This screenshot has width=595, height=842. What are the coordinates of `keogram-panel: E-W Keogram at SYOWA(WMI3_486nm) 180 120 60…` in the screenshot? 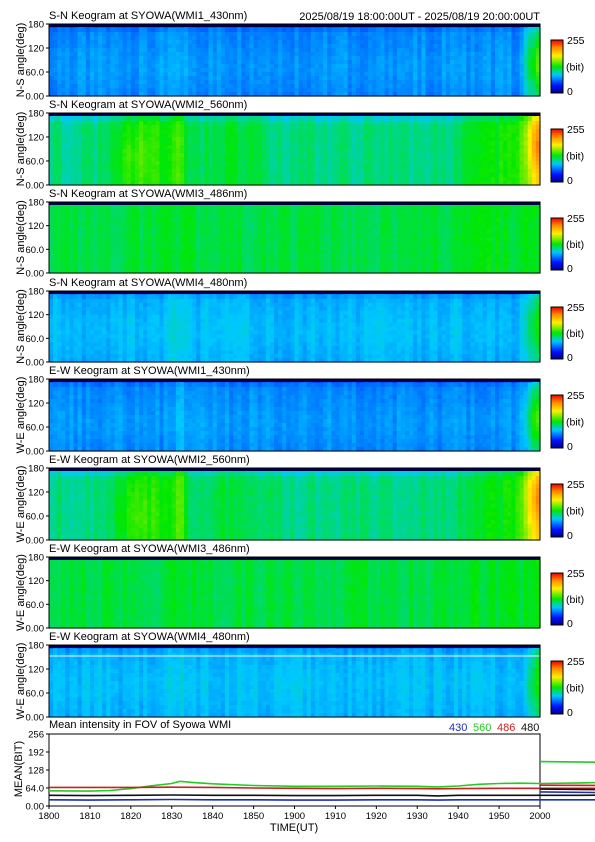 It's located at (300, 589).